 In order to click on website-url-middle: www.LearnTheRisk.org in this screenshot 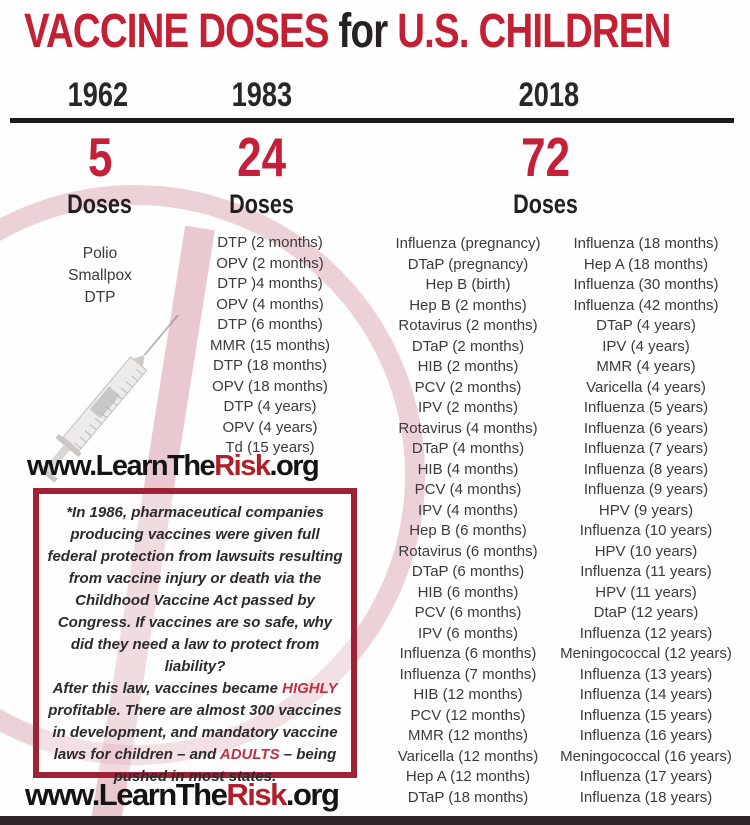, I will do `click(173, 466)`.